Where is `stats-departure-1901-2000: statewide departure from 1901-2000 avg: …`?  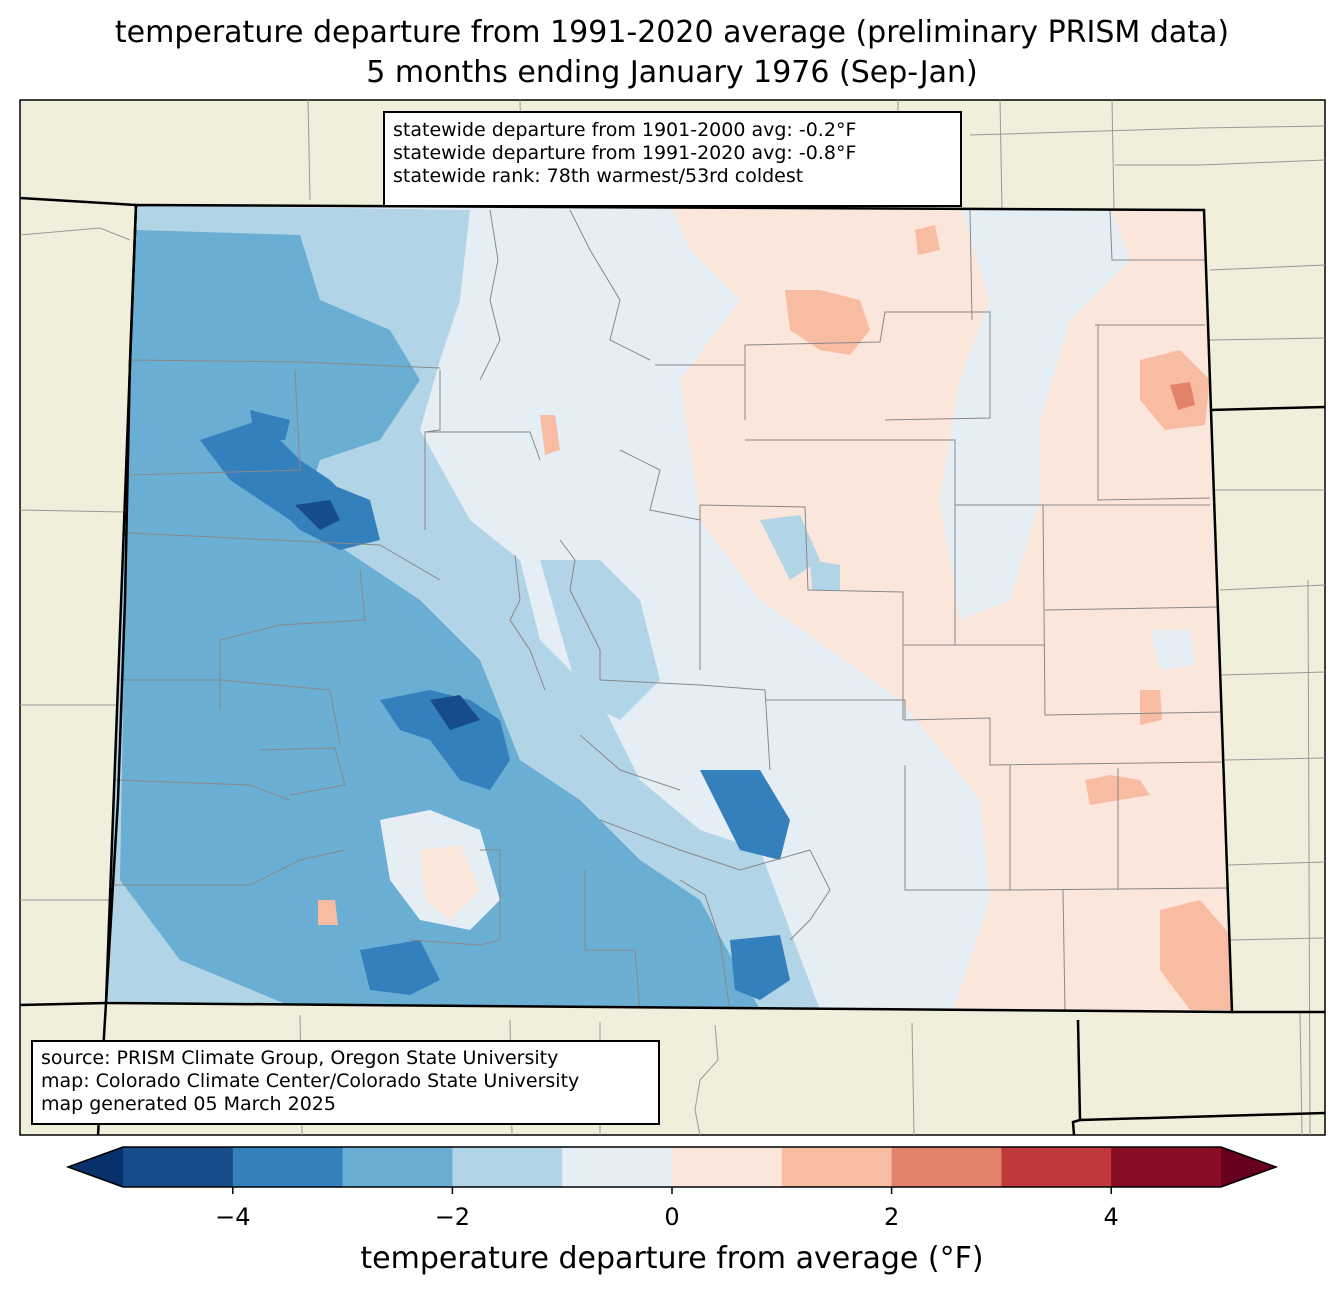
stats-departure-1901-2000: statewide departure from 1901-2000 avg: … is located at coordinates (625, 130).